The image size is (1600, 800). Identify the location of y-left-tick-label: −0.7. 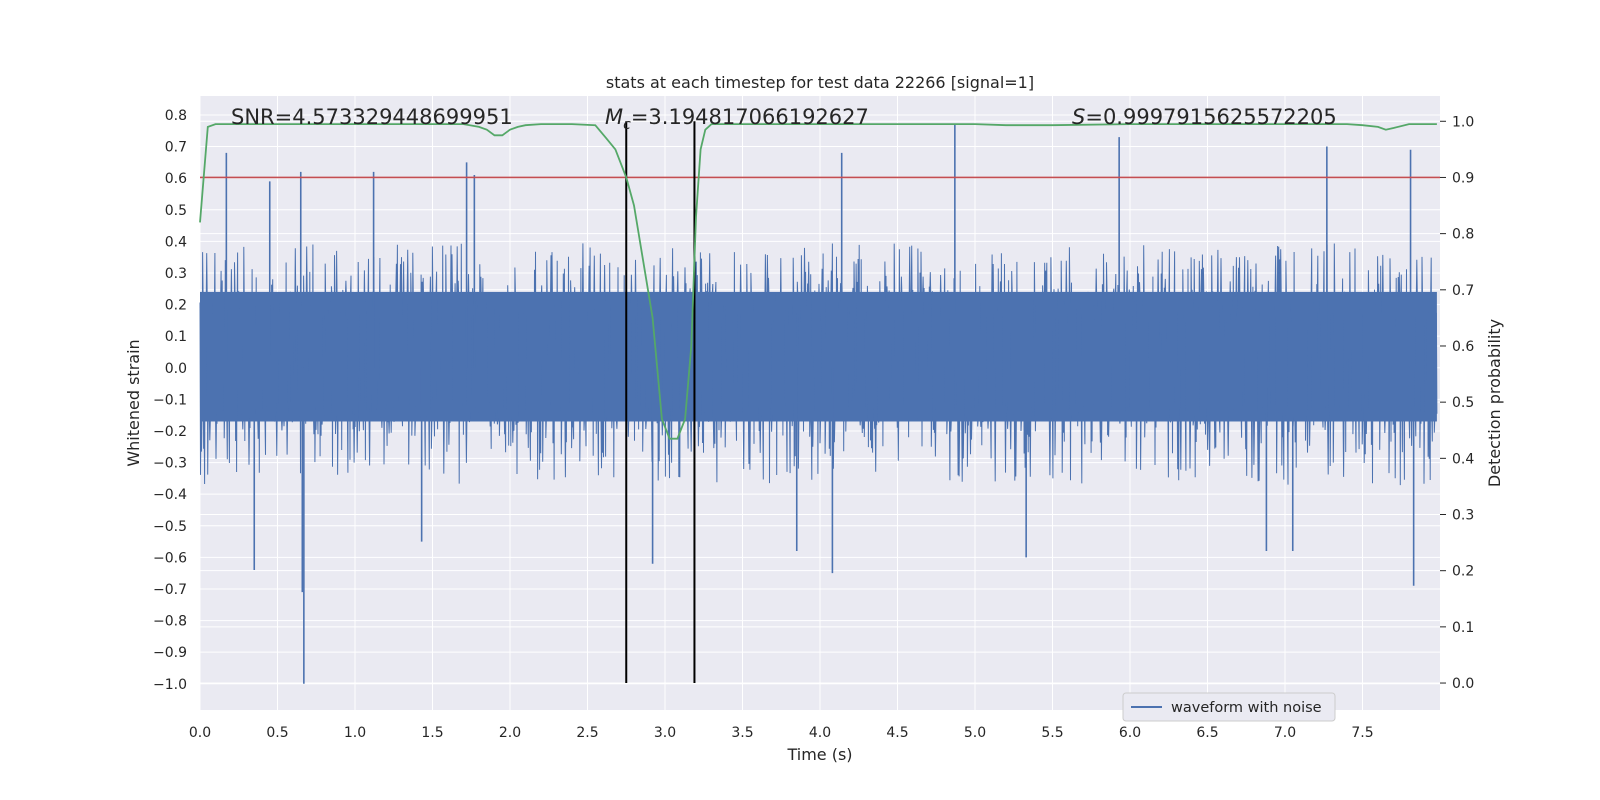
(170, 590).